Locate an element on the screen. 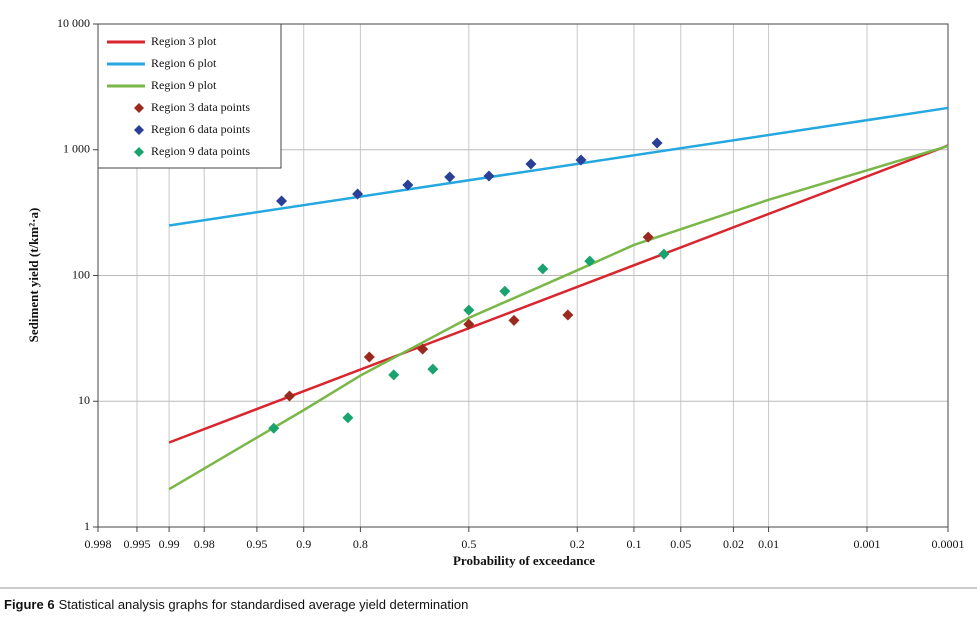 The width and height of the screenshot is (977, 622). x-tick-label: 0.05 is located at coordinates (680, 544).